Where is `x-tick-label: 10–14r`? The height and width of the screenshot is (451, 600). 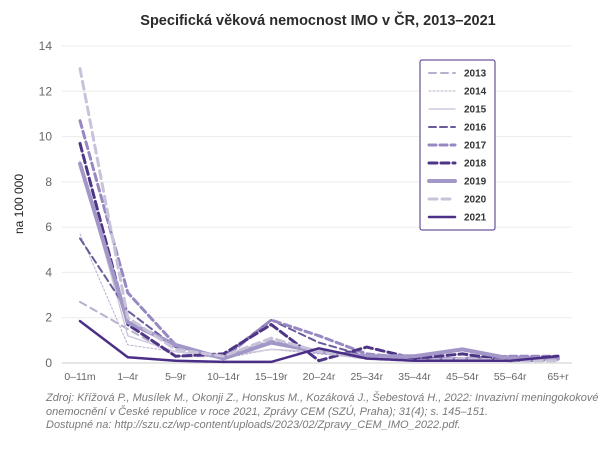
x-tick-label: 10–14r is located at coordinates (223, 377).